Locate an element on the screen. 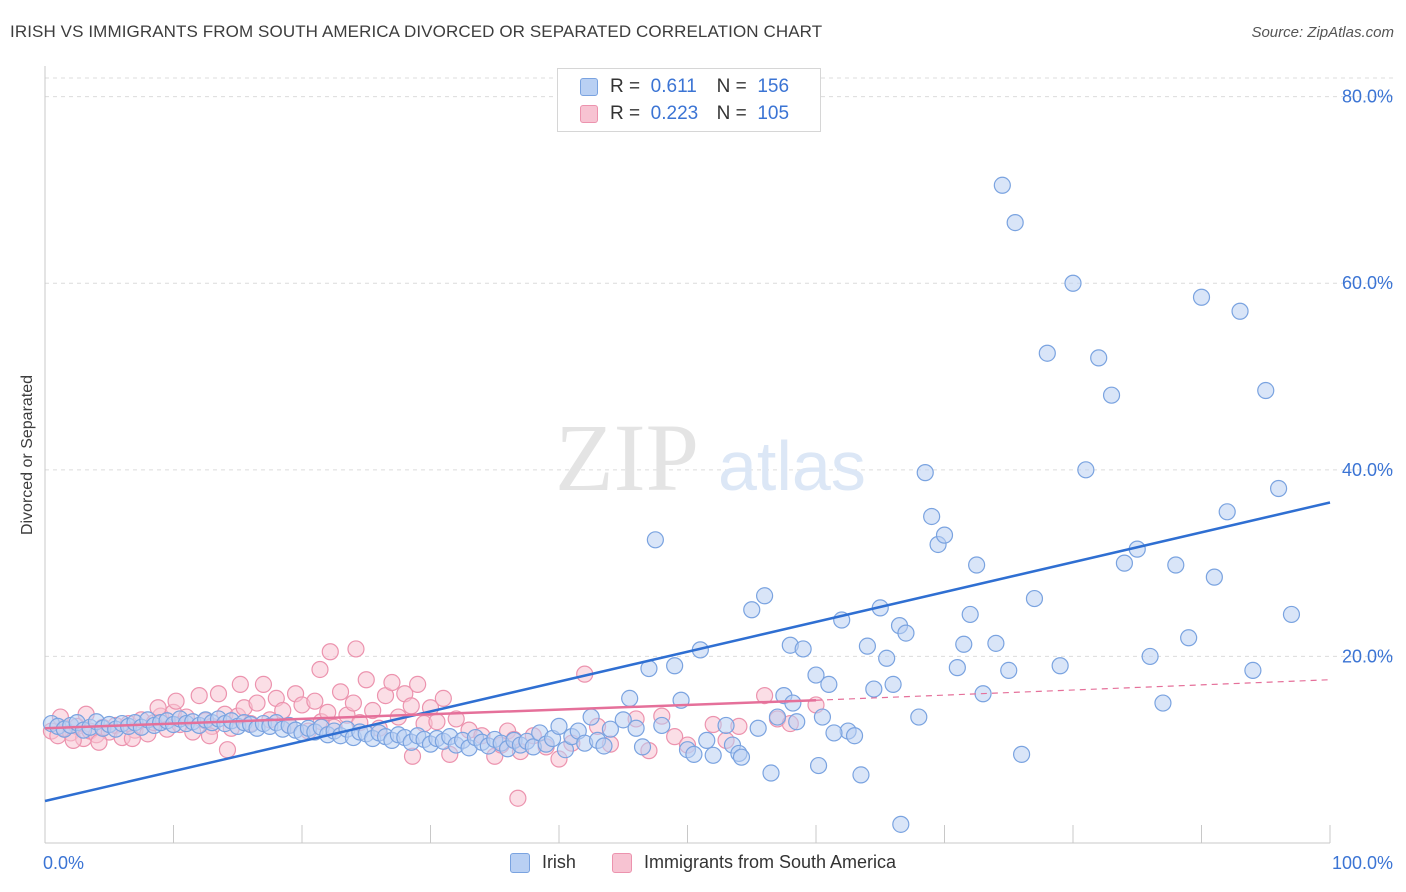  legend-item-irish: Irish is located at coordinates (542, 862).